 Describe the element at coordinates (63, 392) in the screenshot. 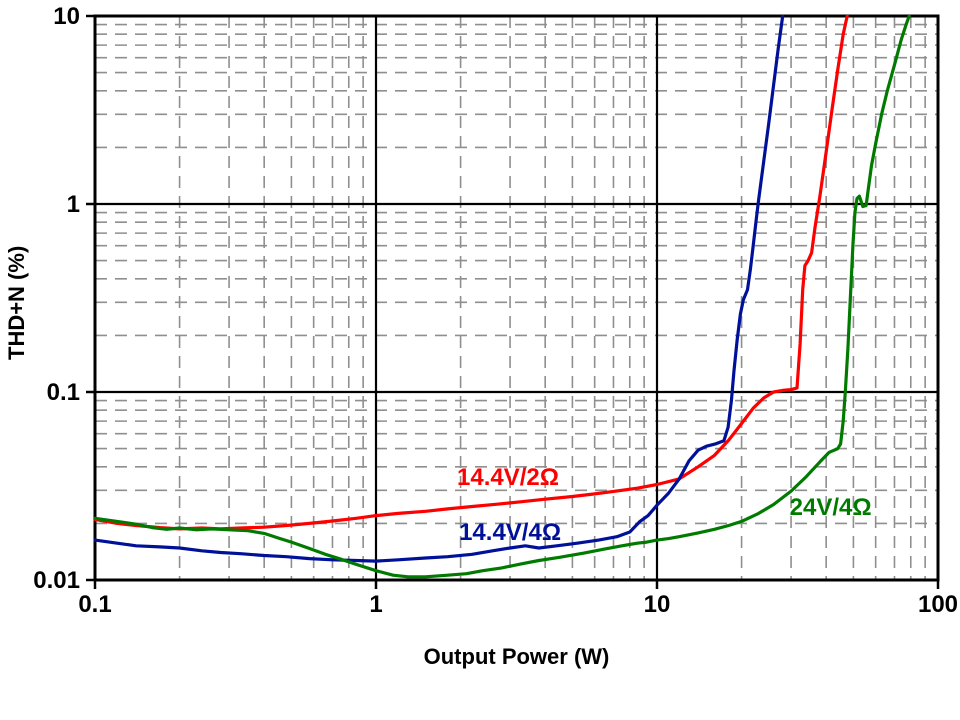

I see `y-tick-label: 0.1` at that location.